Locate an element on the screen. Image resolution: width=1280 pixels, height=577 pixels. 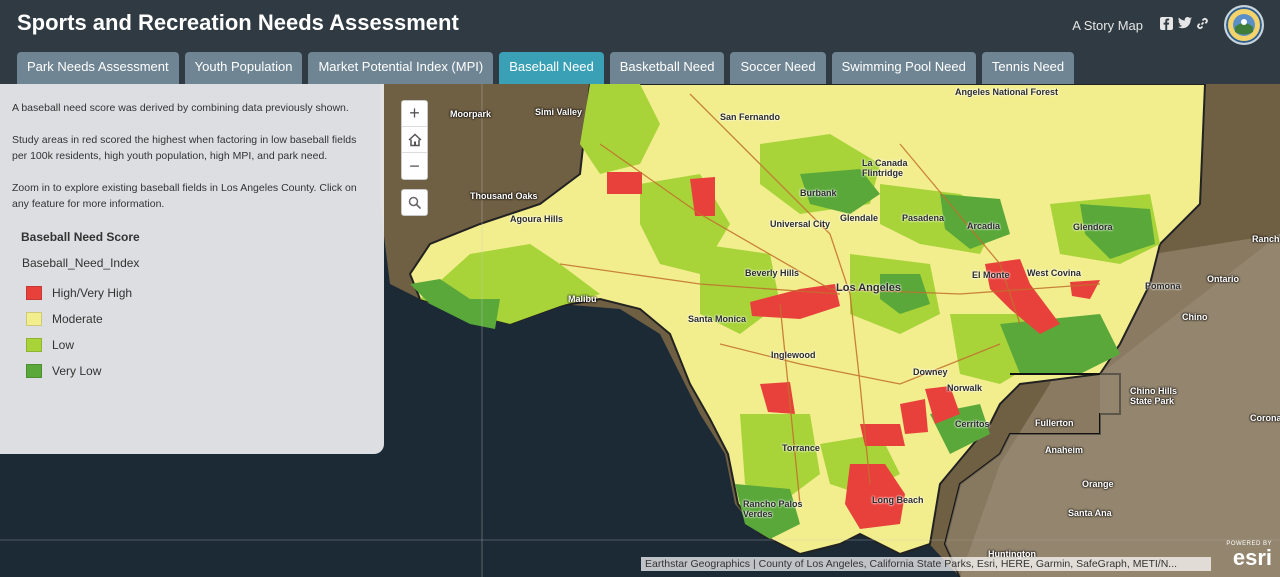
tab-baseball-need: Baseball Need is located at coordinates (551, 68).